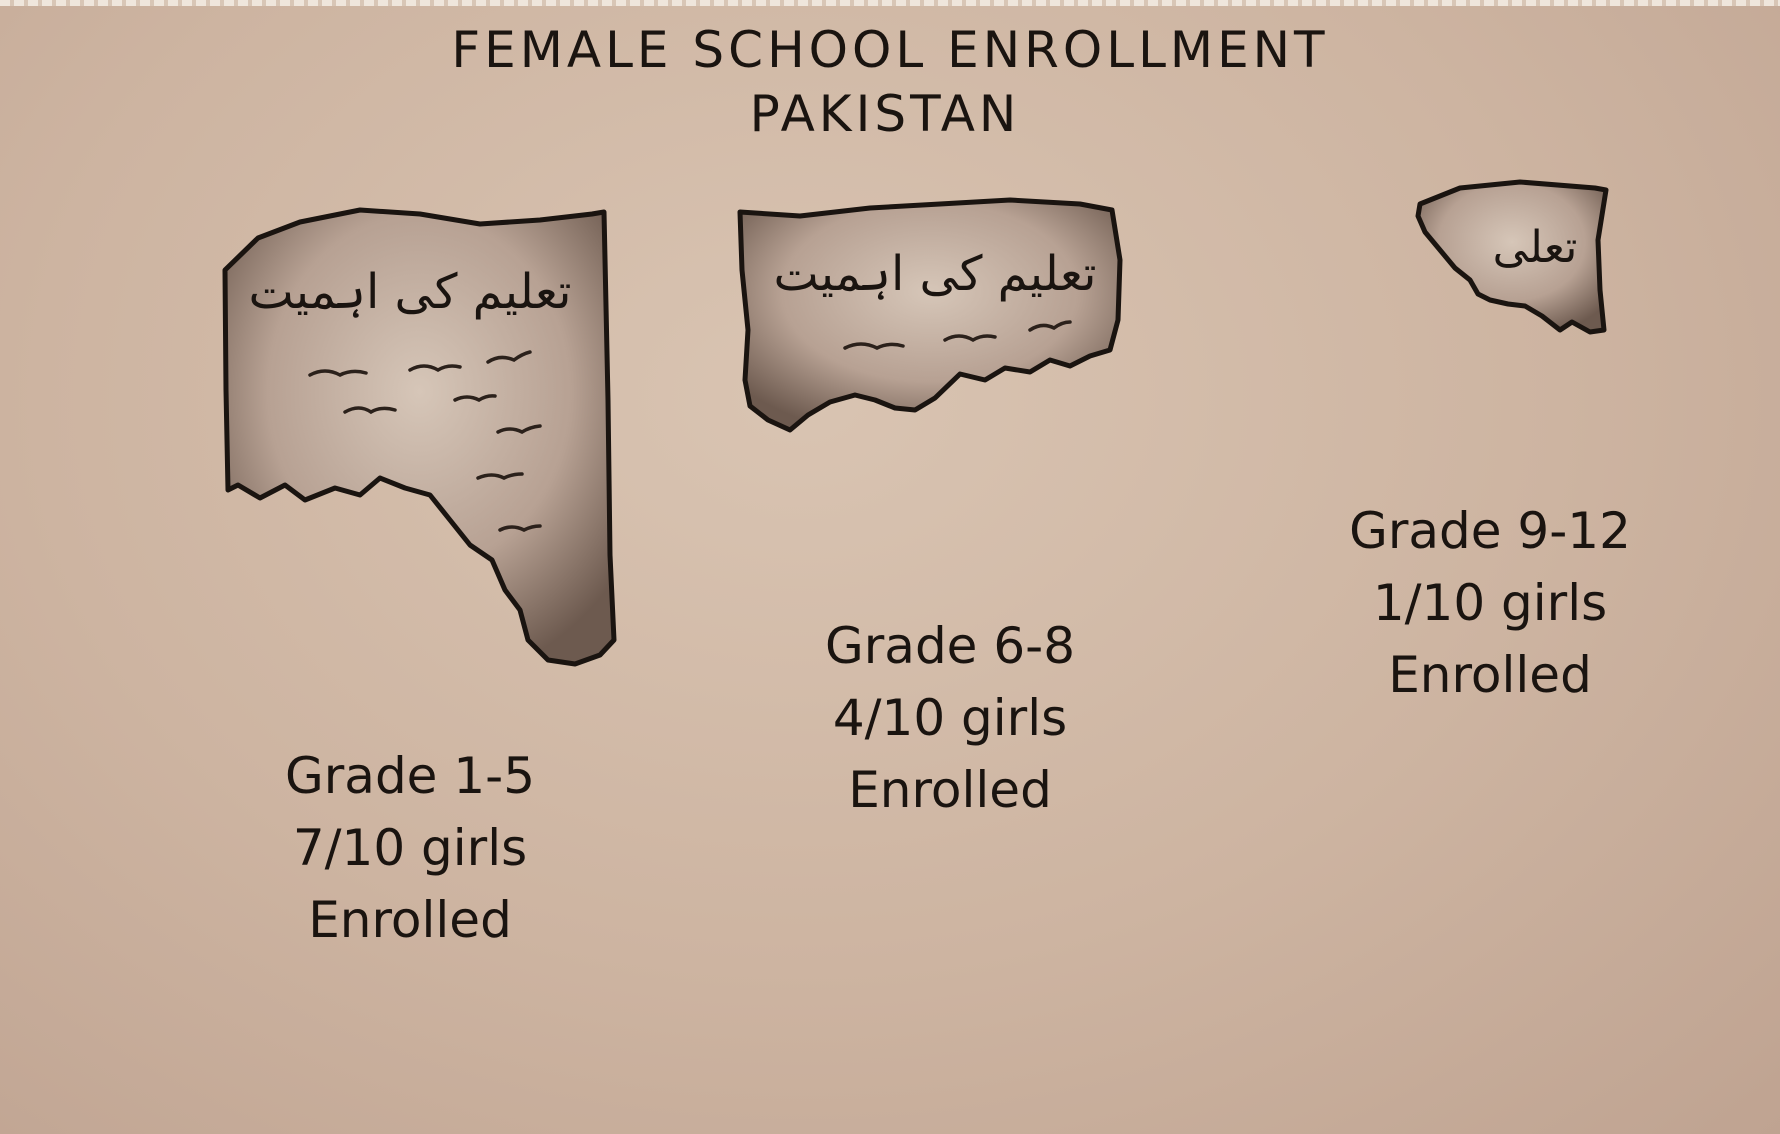  What do you see at coordinates (1535, 247) in the screenshot?
I see `paper-urdu-text-3: تعلی` at bounding box center [1535, 247].